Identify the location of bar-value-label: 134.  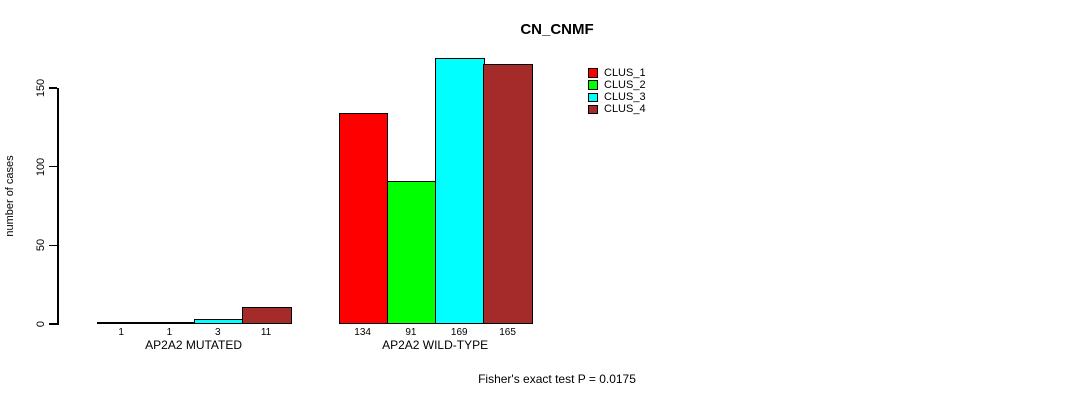
(362, 332).